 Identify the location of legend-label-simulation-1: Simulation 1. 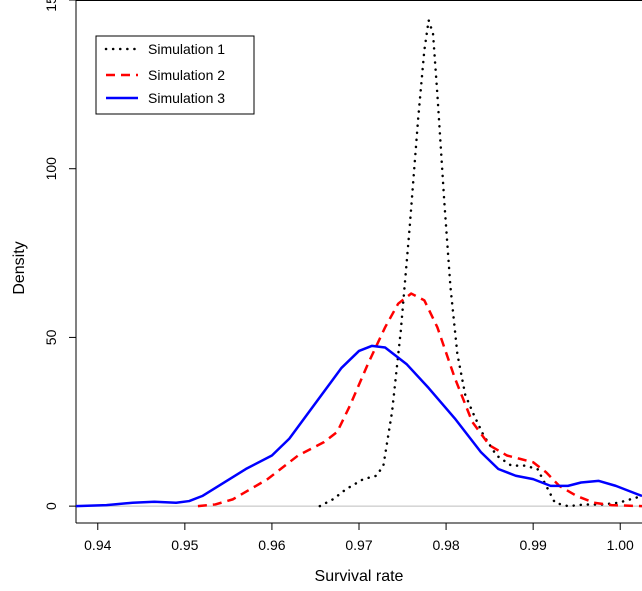
(186, 49).